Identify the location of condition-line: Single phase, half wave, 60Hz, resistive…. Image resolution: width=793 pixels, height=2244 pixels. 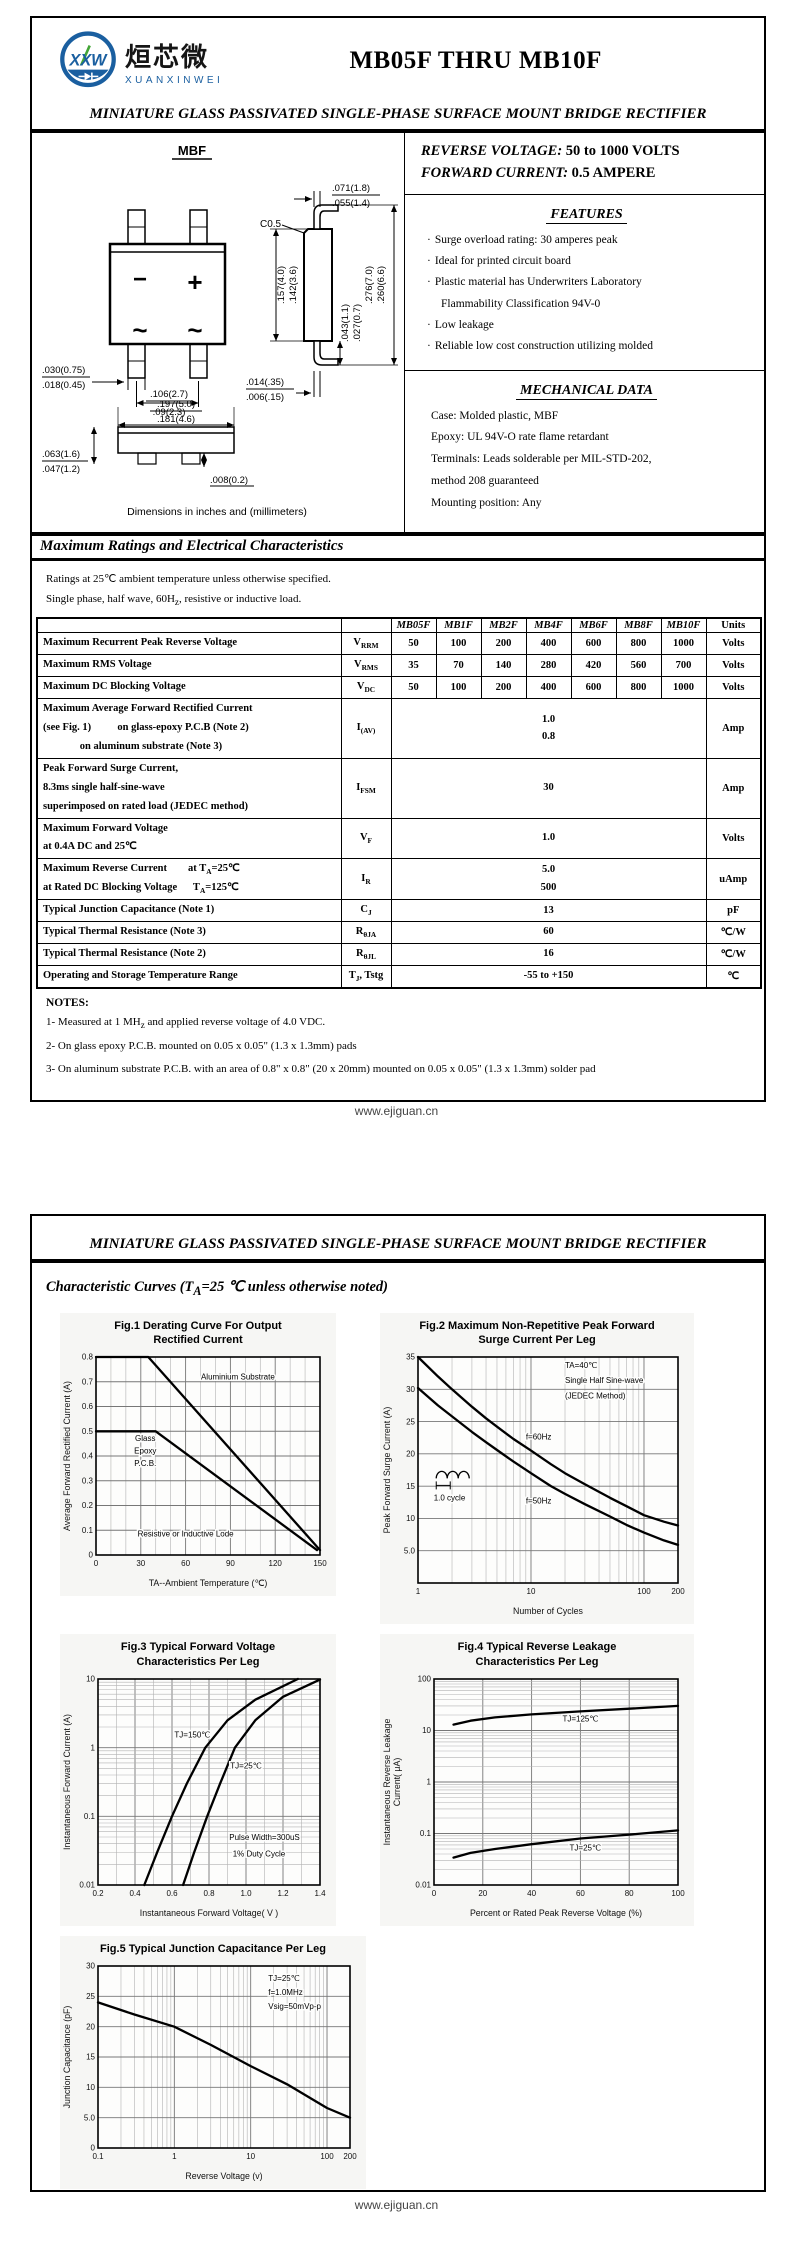
(174, 599).